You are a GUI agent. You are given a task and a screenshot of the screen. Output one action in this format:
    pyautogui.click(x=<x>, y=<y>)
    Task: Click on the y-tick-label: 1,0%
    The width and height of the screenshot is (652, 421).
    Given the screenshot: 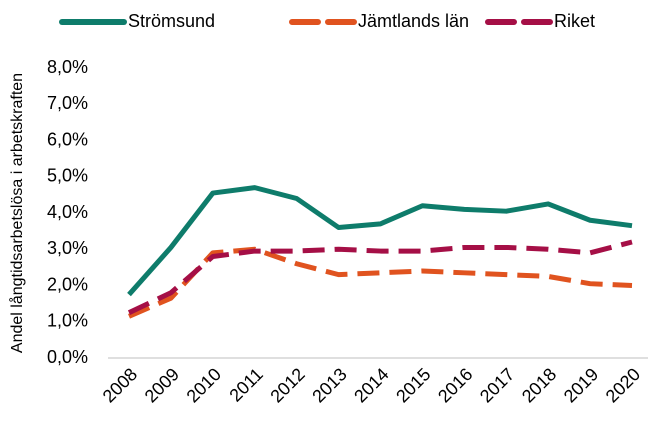 What is the action you would take?
    pyautogui.click(x=67, y=321)
    